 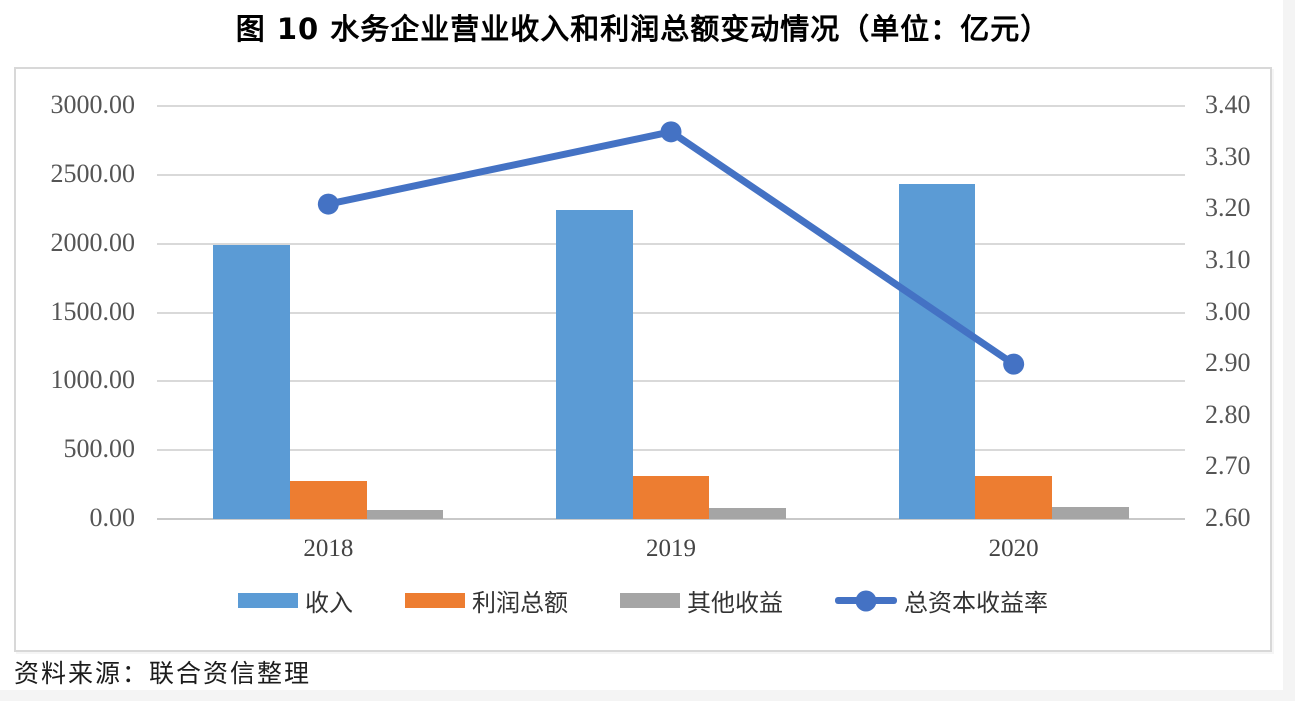 I want to click on right-axis-tick-label: 2.90, so click(x=1228, y=363).